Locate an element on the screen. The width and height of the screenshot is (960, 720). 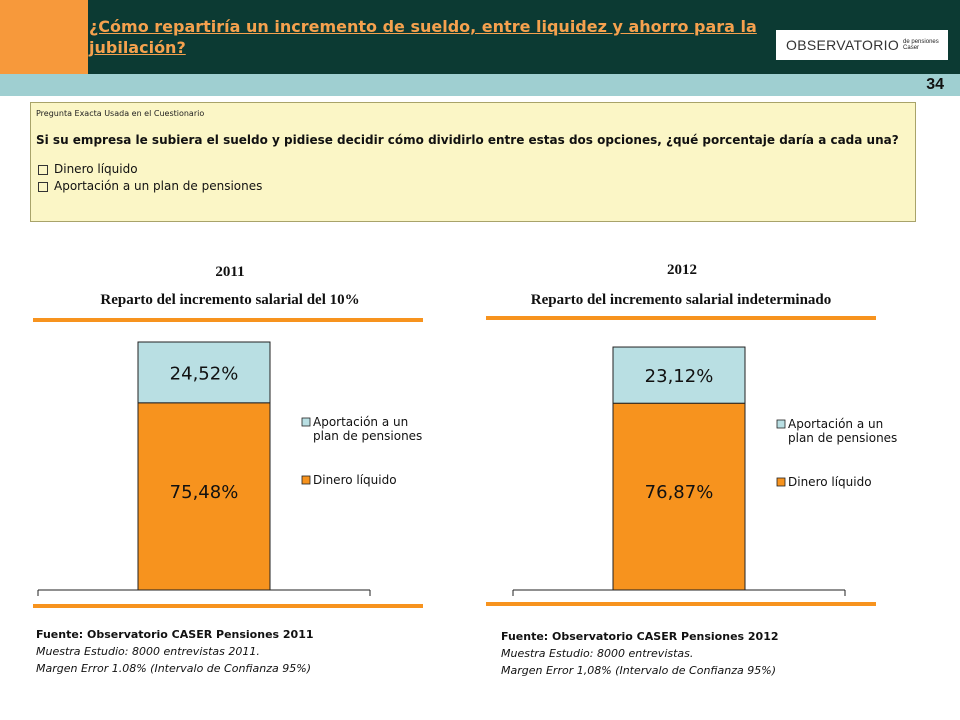
logo-sub-text: de pensiones Caser is located at coordinates (921, 45).